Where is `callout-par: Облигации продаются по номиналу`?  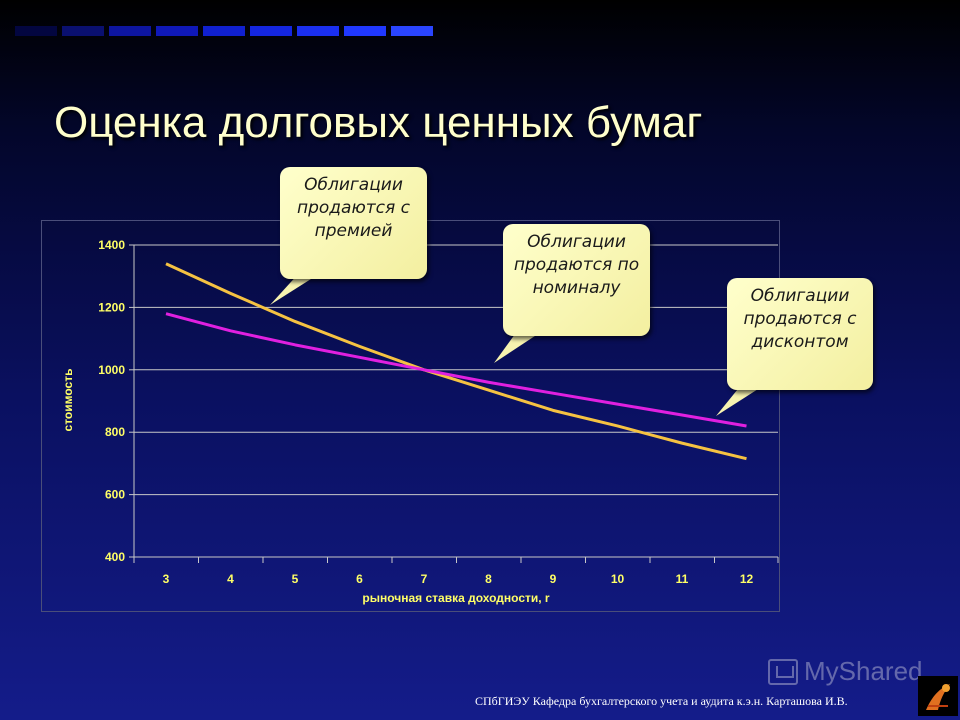 callout-par: Облигации продаются по номиналу is located at coordinates (576, 280).